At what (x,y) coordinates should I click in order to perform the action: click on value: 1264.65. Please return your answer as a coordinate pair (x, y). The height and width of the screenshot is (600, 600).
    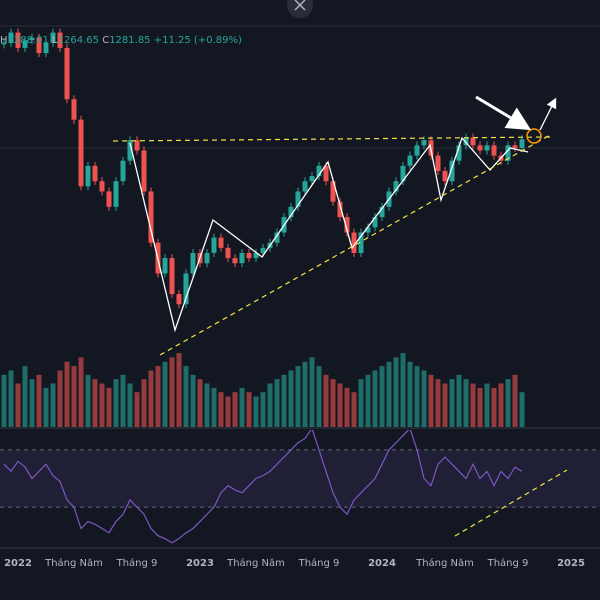
    Looking at the image, I should click on (78, 40).